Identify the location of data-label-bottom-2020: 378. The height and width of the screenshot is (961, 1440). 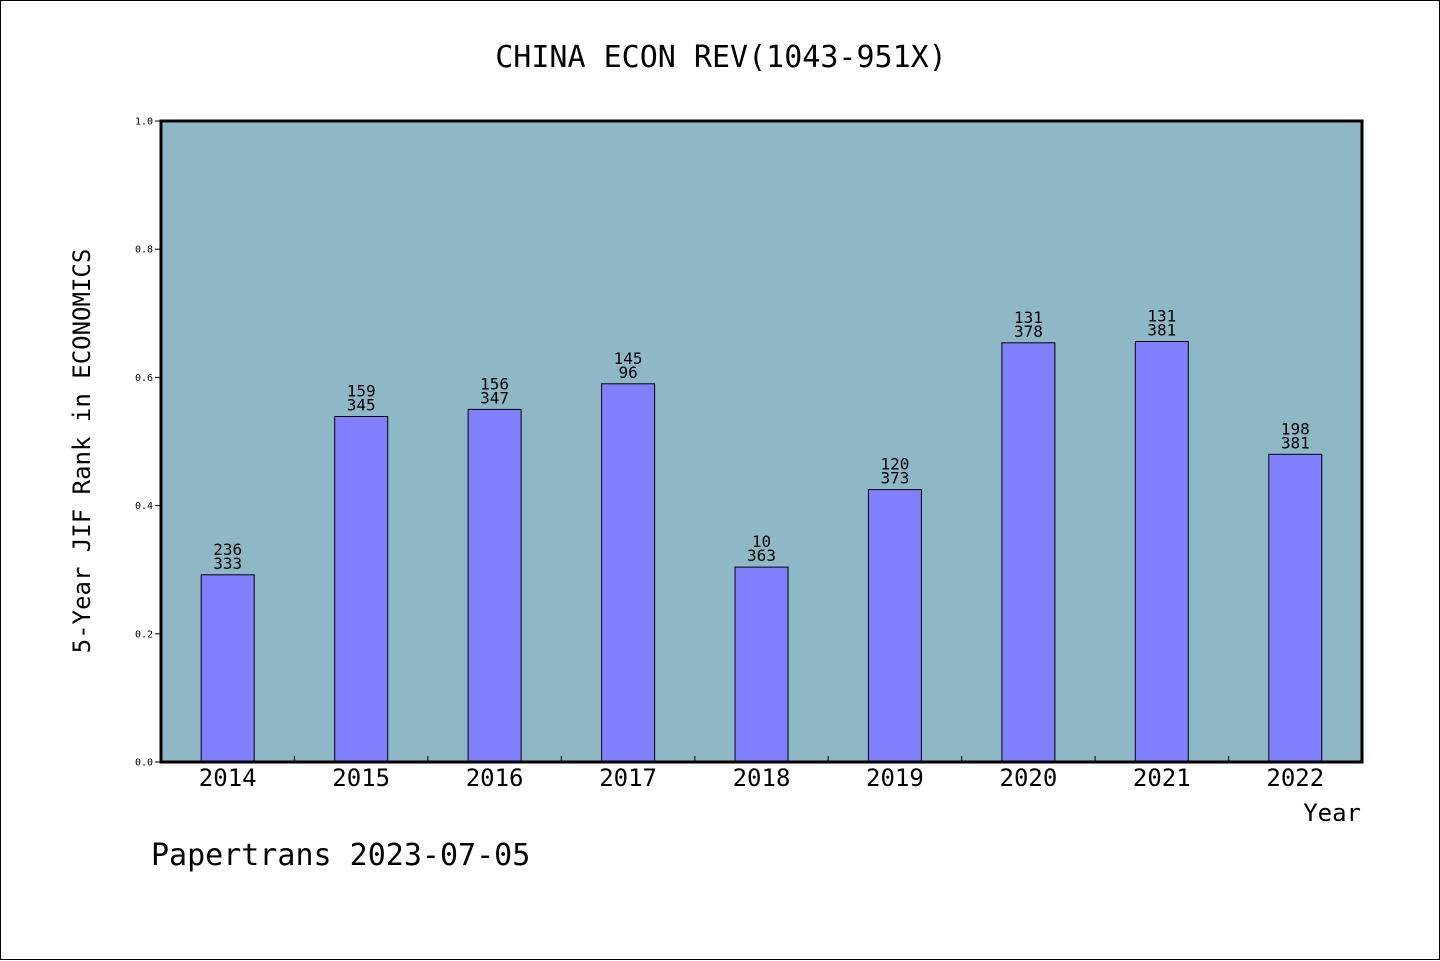
(1028, 331).